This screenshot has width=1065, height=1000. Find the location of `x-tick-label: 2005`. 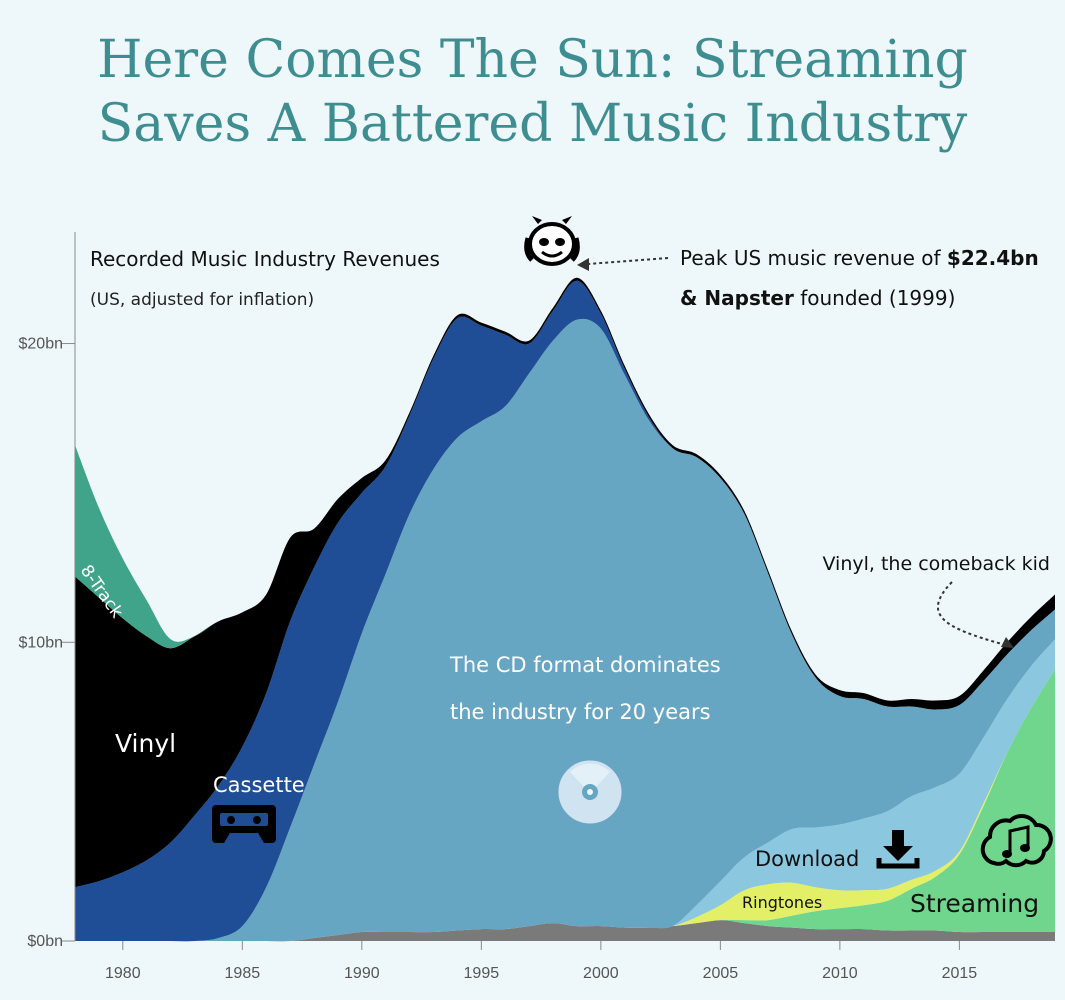

x-tick-label: 2005 is located at coordinates (721, 973).